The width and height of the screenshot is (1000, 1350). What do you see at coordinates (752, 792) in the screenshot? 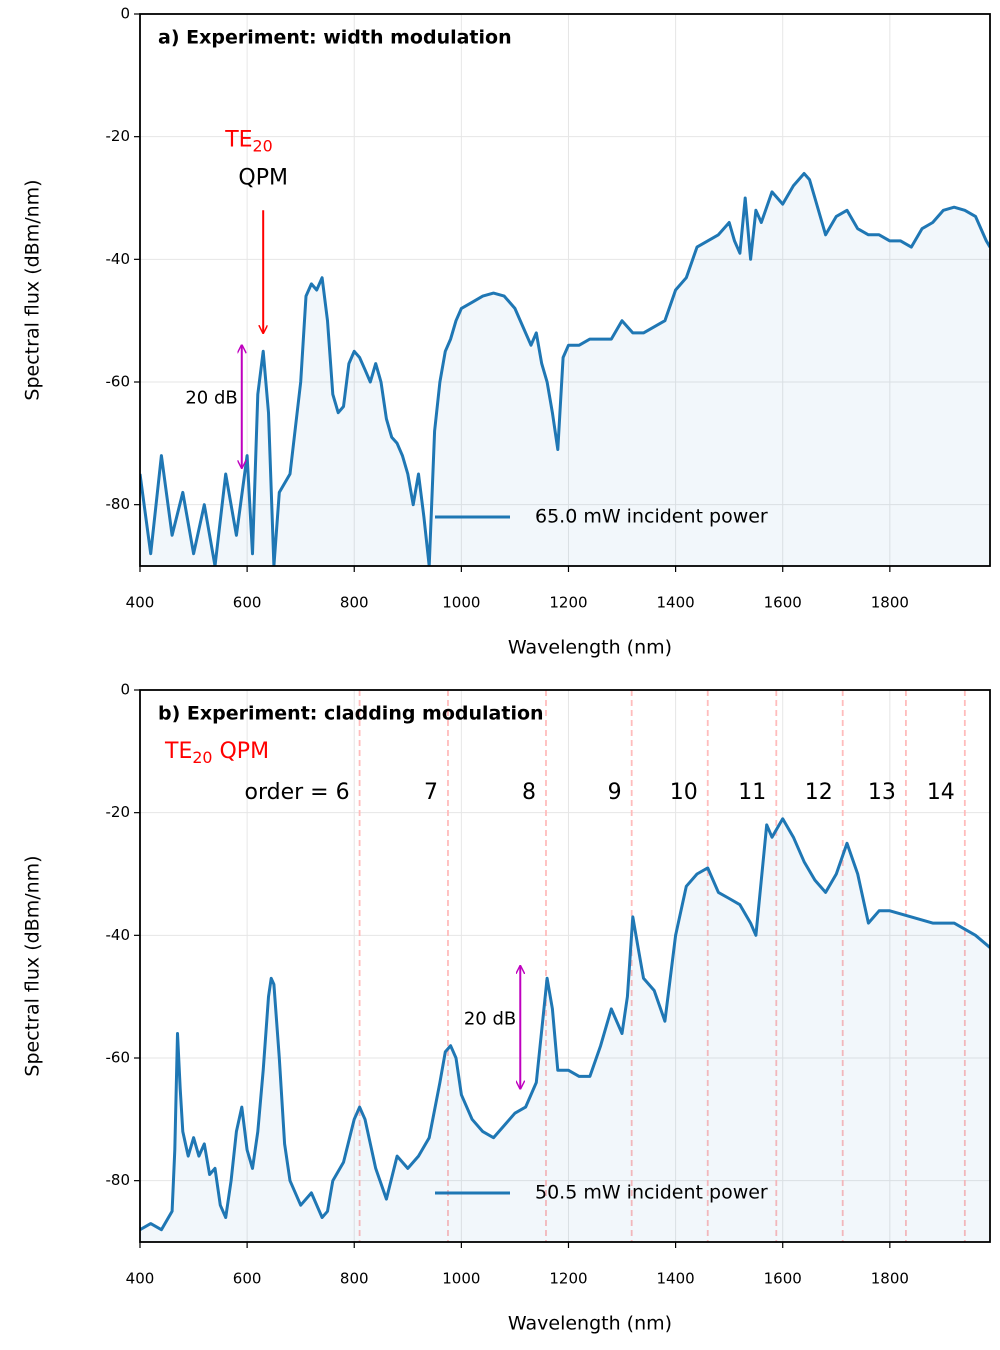
I see `qpm-order-label: 11` at bounding box center [752, 792].